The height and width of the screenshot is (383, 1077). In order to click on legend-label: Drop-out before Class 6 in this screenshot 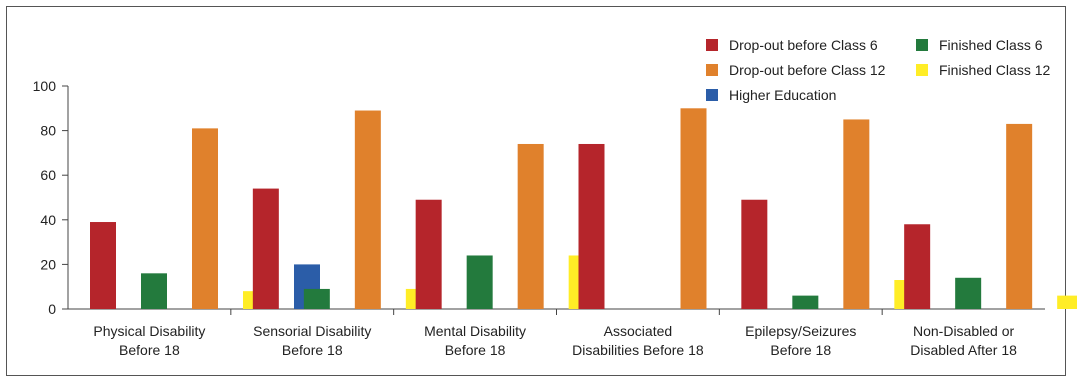, I will do `click(803, 45)`.